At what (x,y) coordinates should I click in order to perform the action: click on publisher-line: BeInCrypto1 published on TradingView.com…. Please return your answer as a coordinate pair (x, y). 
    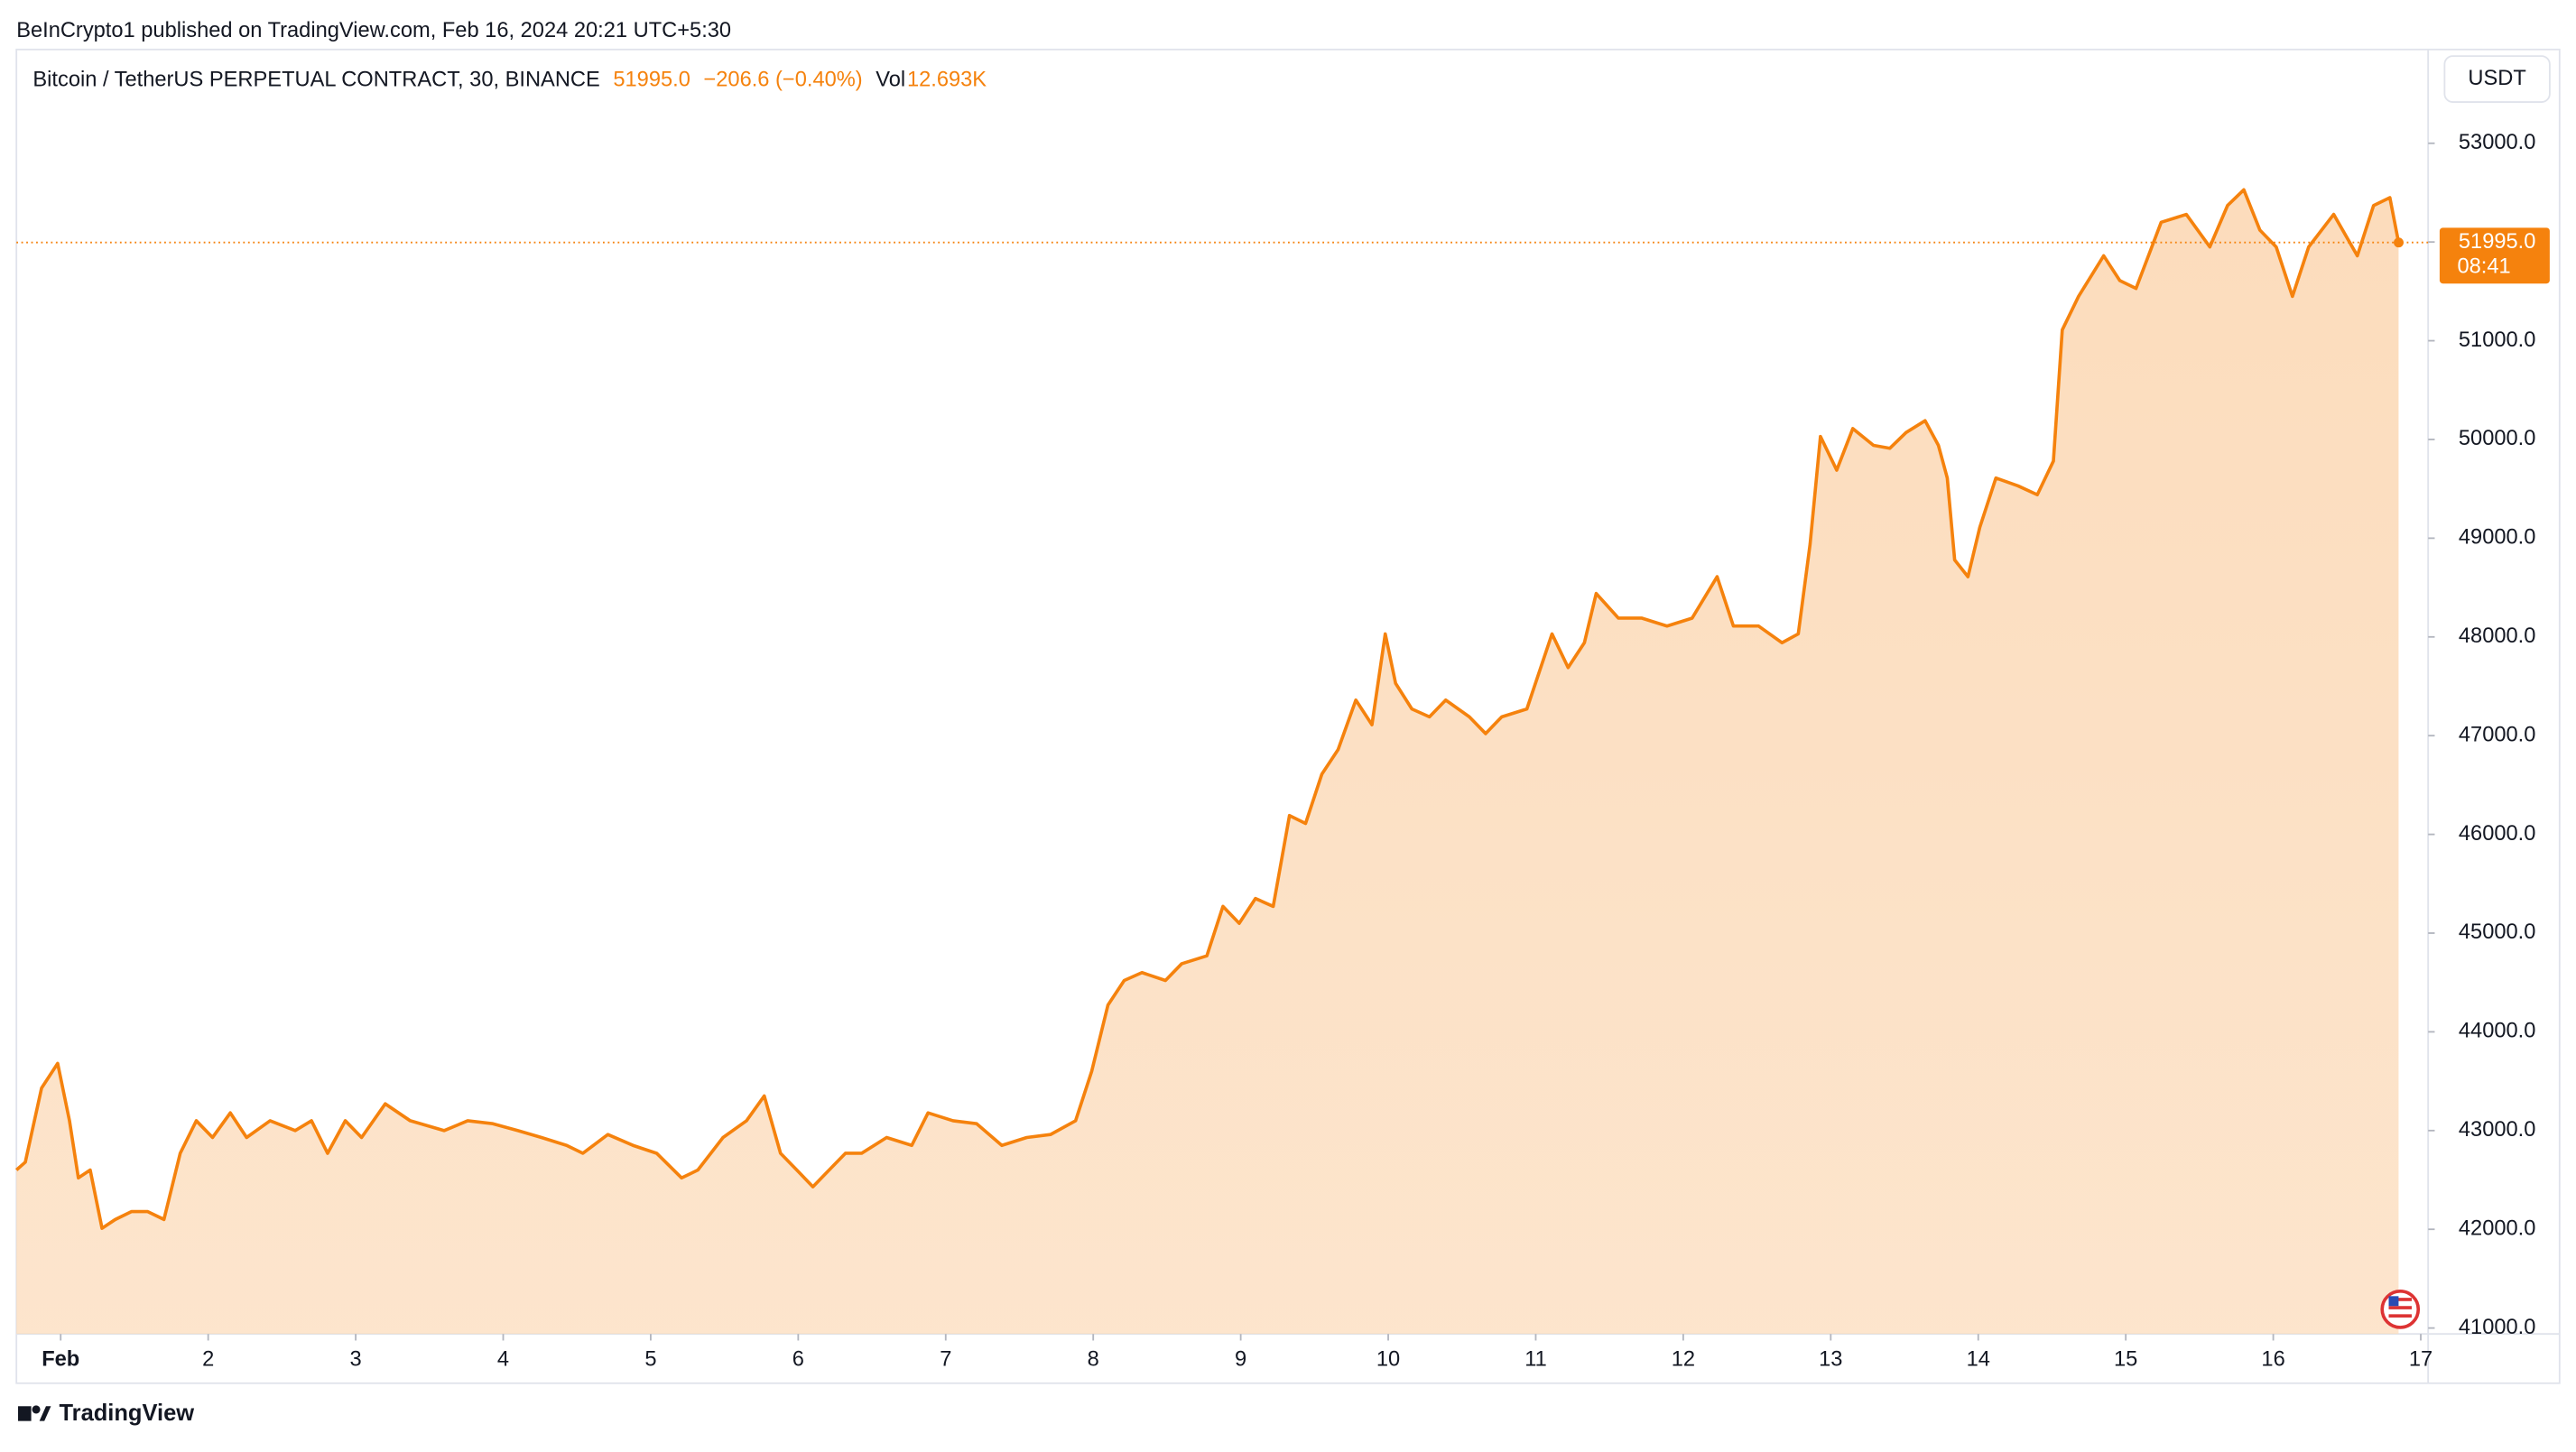
    Looking at the image, I should click on (373, 31).